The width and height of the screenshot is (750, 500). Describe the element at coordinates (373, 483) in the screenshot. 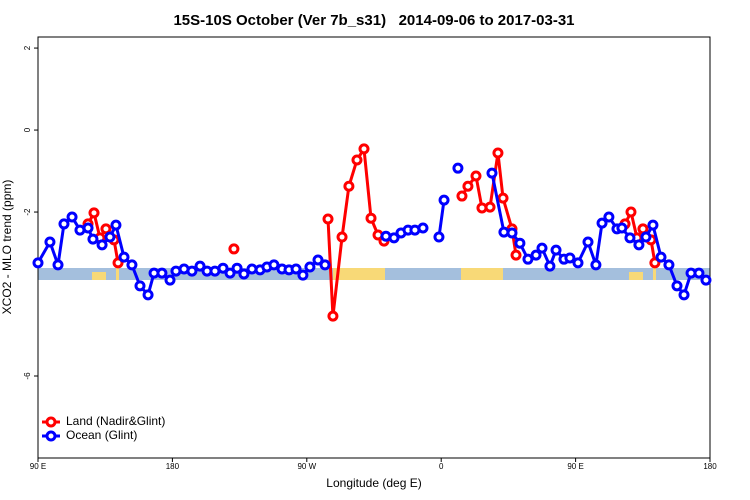

I see `x-axis-label: Longitude (deg E)` at that location.